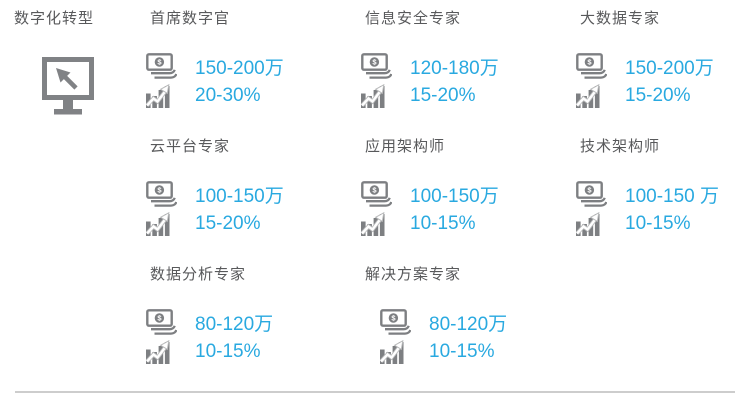 The width and height of the screenshot is (750, 402). What do you see at coordinates (454, 68) in the screenshot?
I see `salary-value: 120-180万` at bounding box center [454, 68].